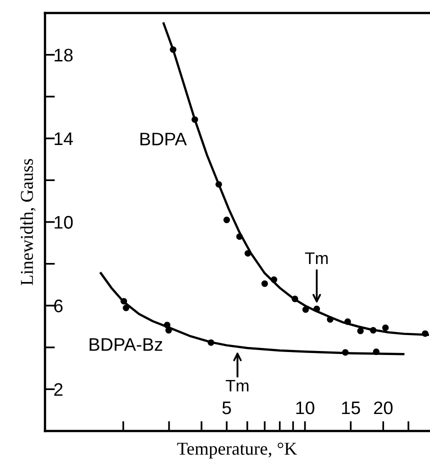  Describe the element at coordinates (226, 408) in the screenshot. I see `x-tick-label: 5` at that location.